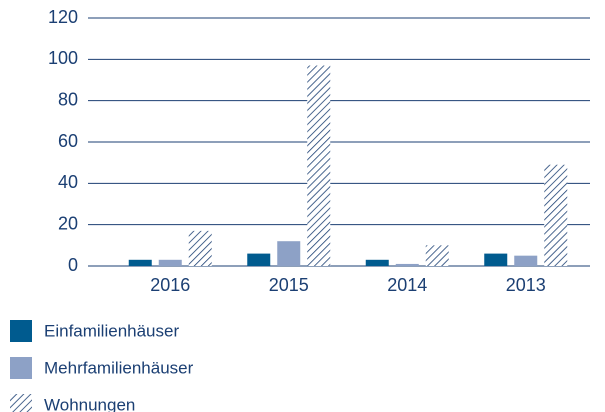 This screenshot has width=605, height=412. What do you see at coordinates (526, 285) in the screenshot?
I see `x-tick-label: 2013` at bounding box center [526, 285].